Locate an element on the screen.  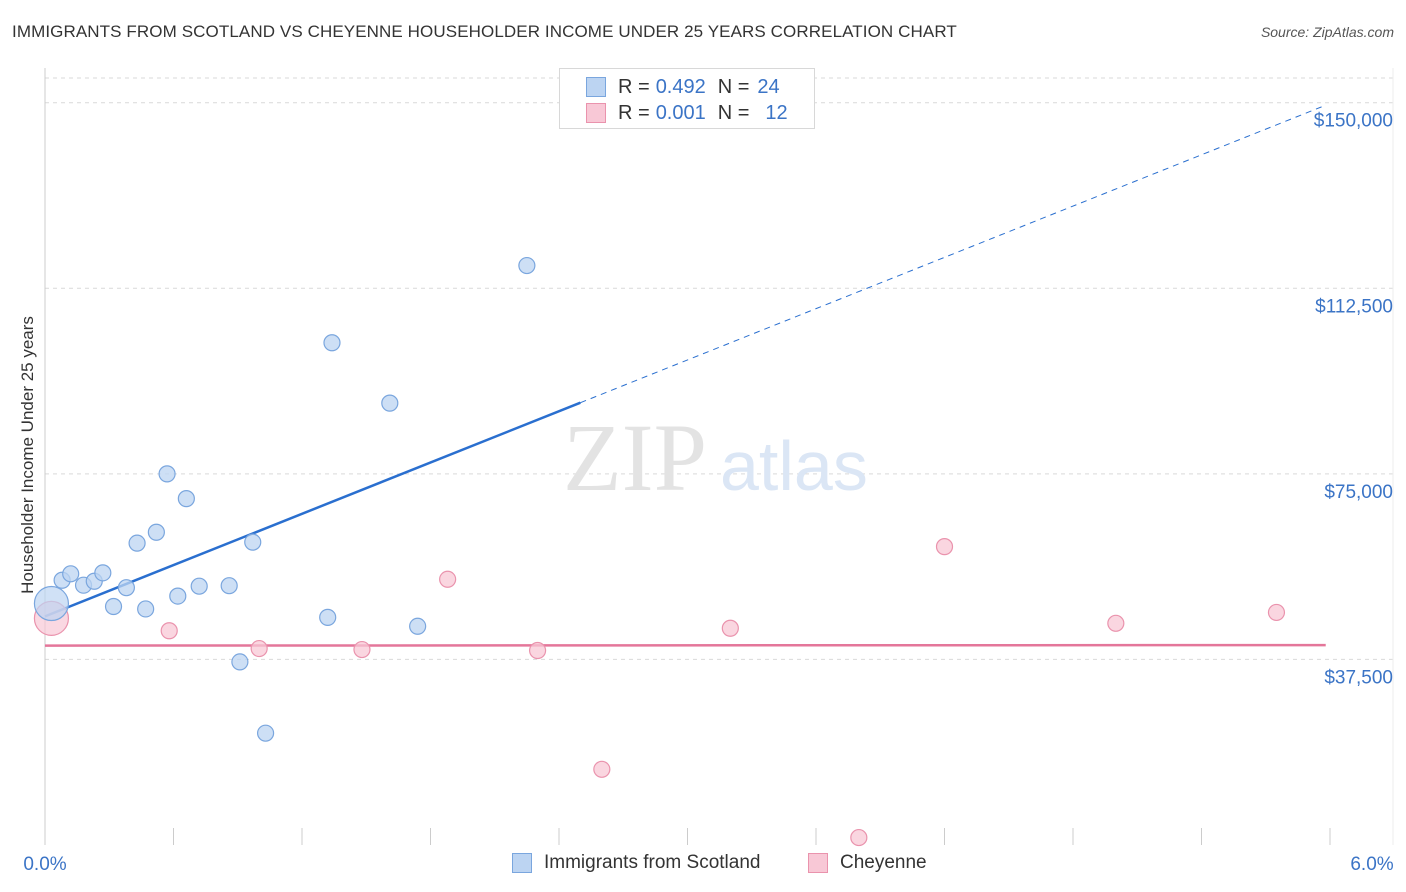
correlation-legend: R = 0.492 N = 24 R = 0.001 N = 12 is located at coordinates (687, 98).